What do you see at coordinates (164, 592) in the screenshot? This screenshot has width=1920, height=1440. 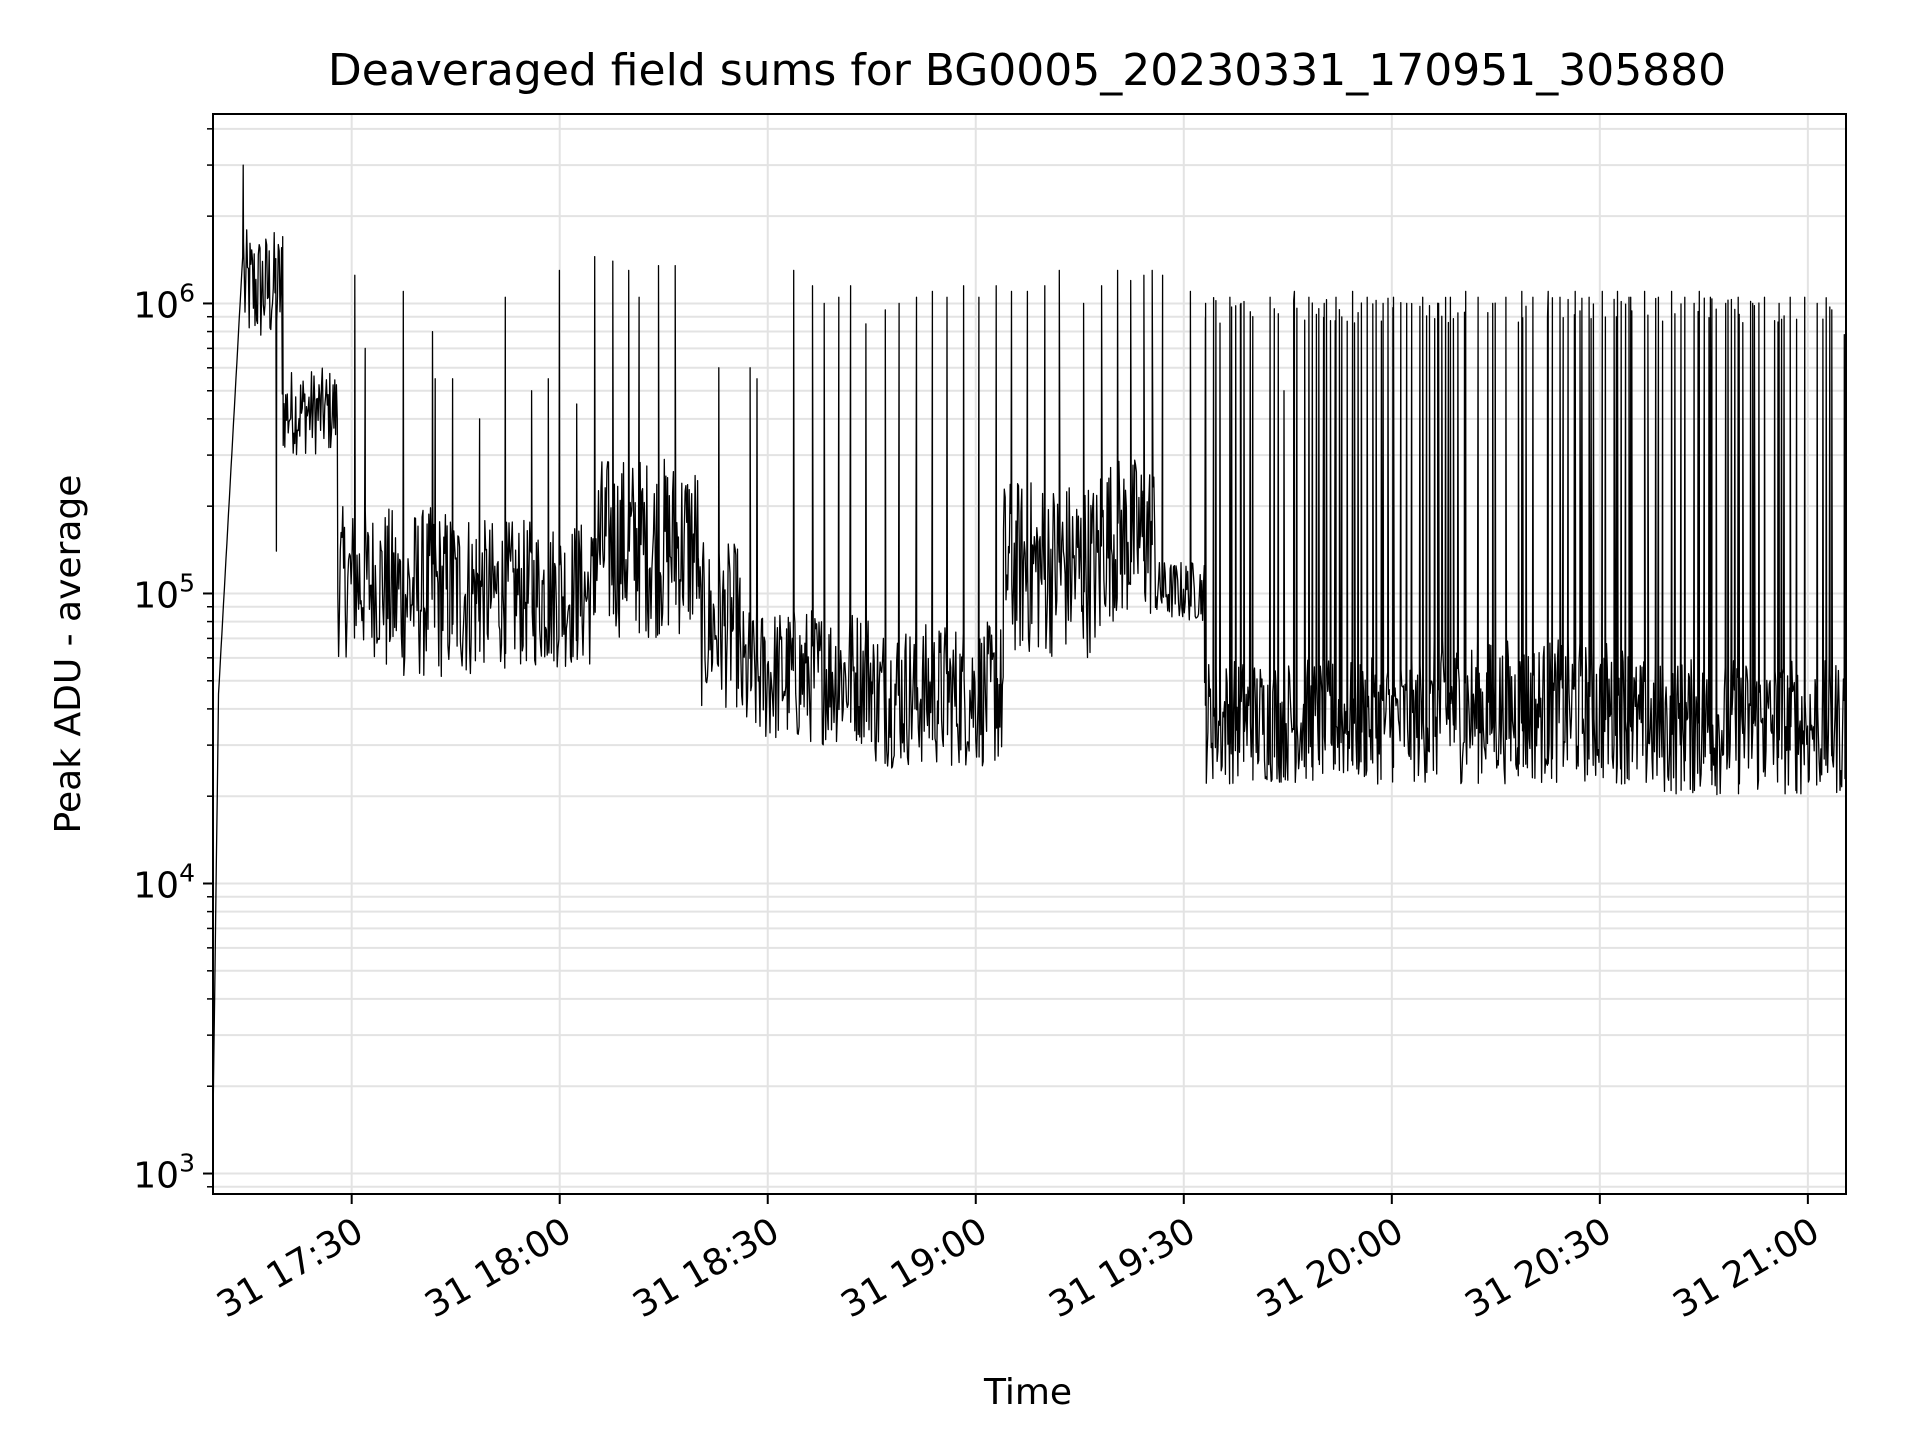 I see `y-tick-label: 10⁵` at bounding box center [164, 592].